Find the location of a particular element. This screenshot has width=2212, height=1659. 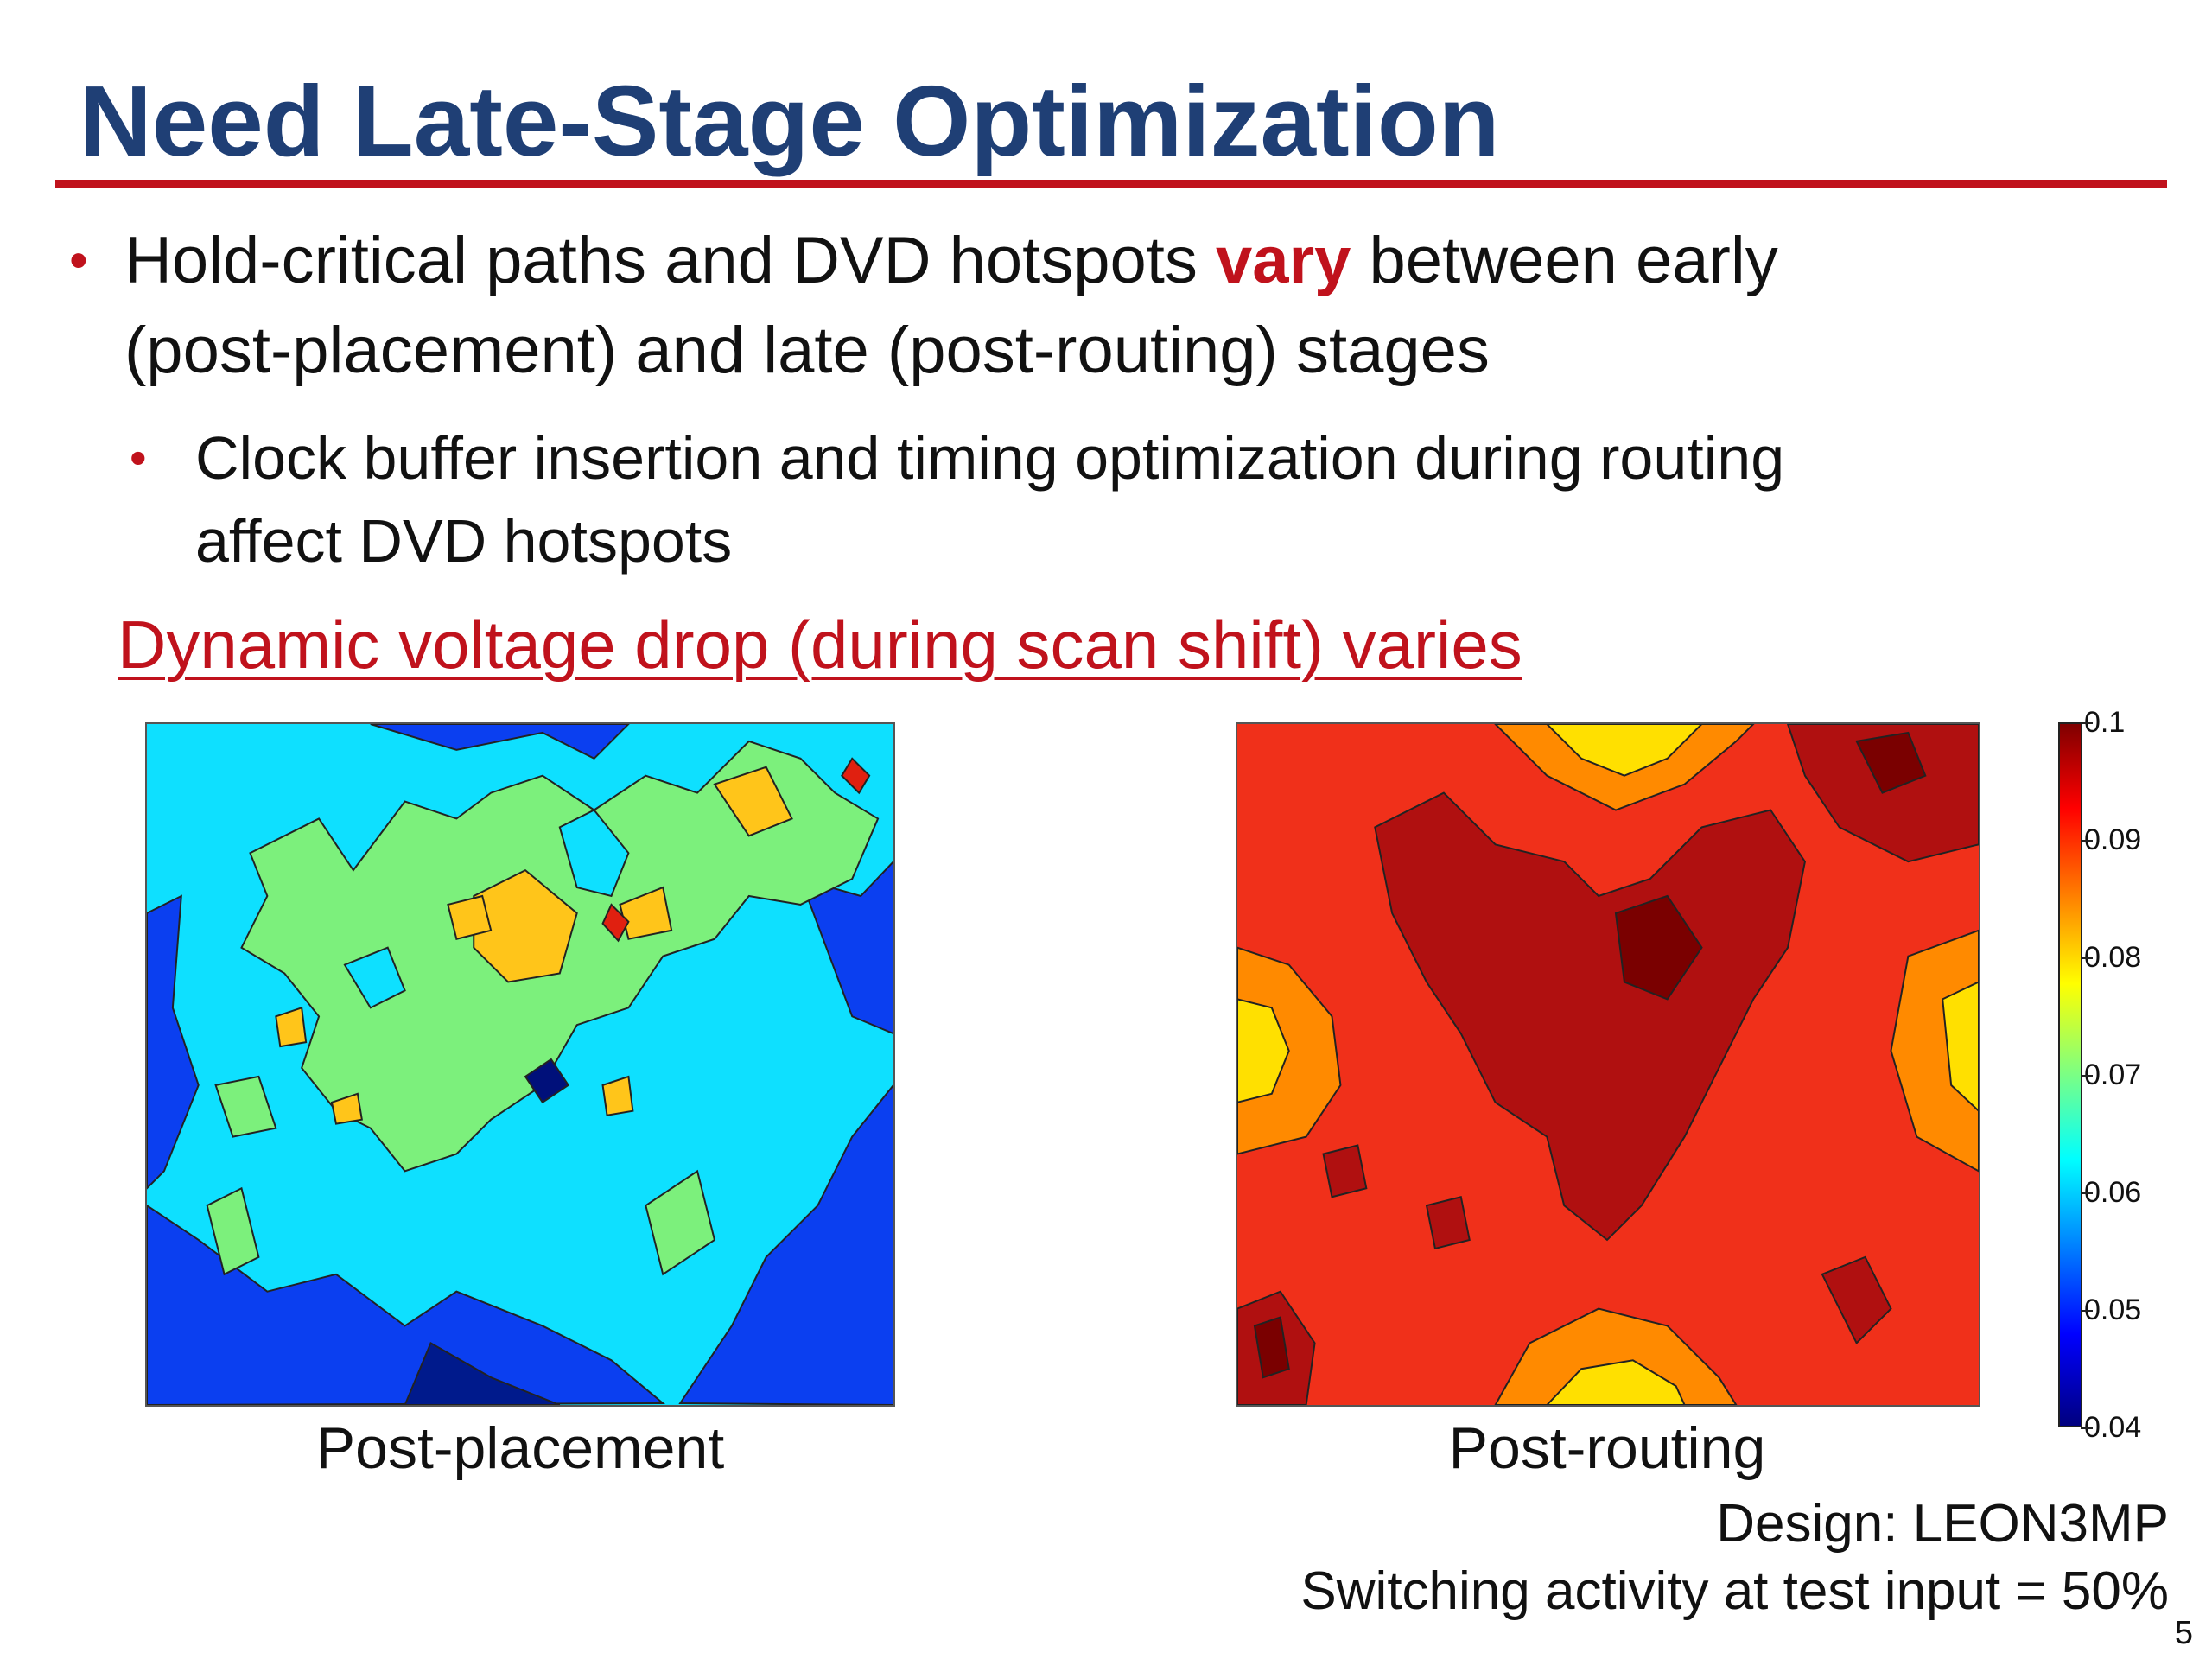

post-routing-contour-map is located at coordinates (1608, 1064).